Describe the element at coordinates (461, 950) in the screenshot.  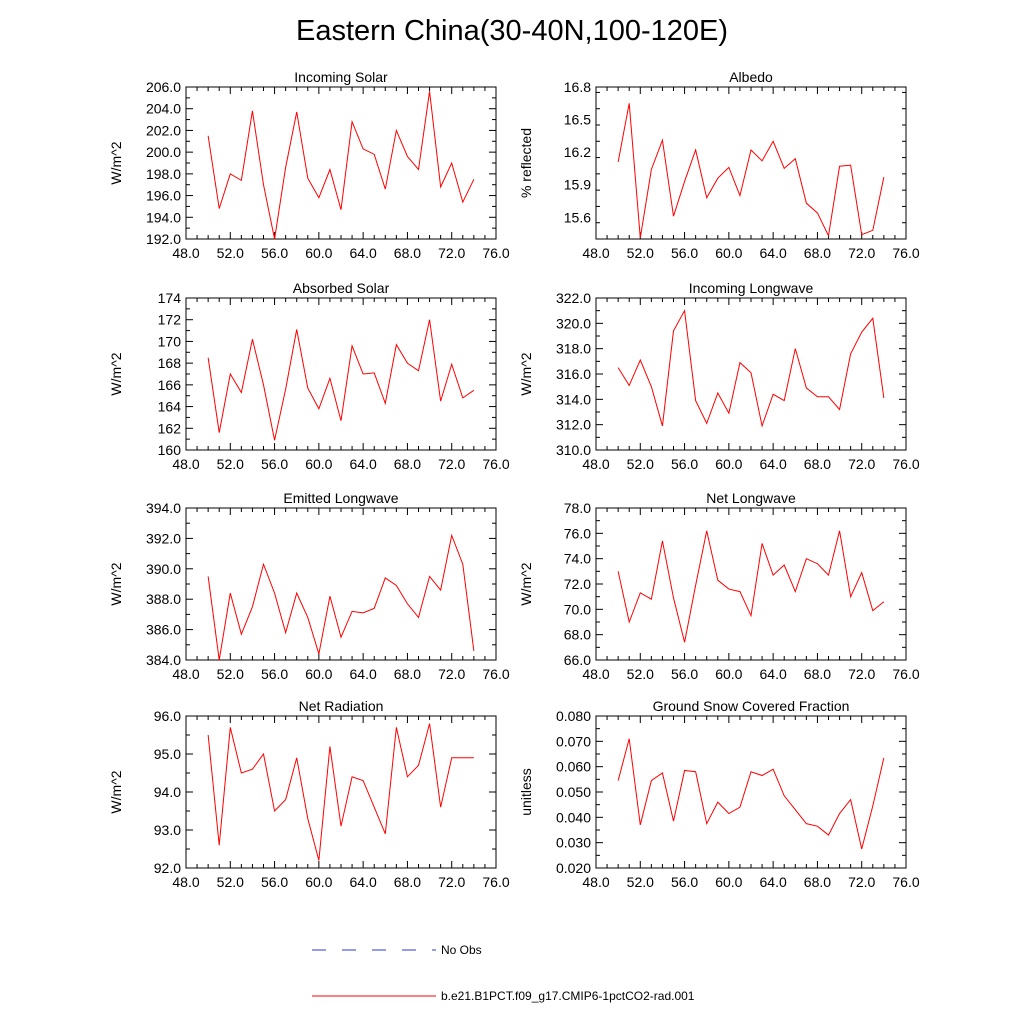
I see `legend-label: No Obs` at that location.